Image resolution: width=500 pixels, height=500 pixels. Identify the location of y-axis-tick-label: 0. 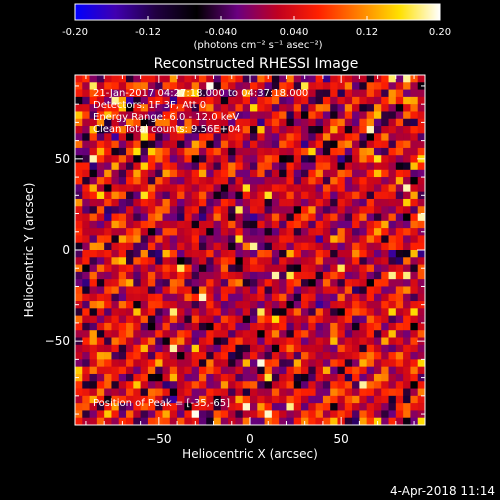
(66, 250).